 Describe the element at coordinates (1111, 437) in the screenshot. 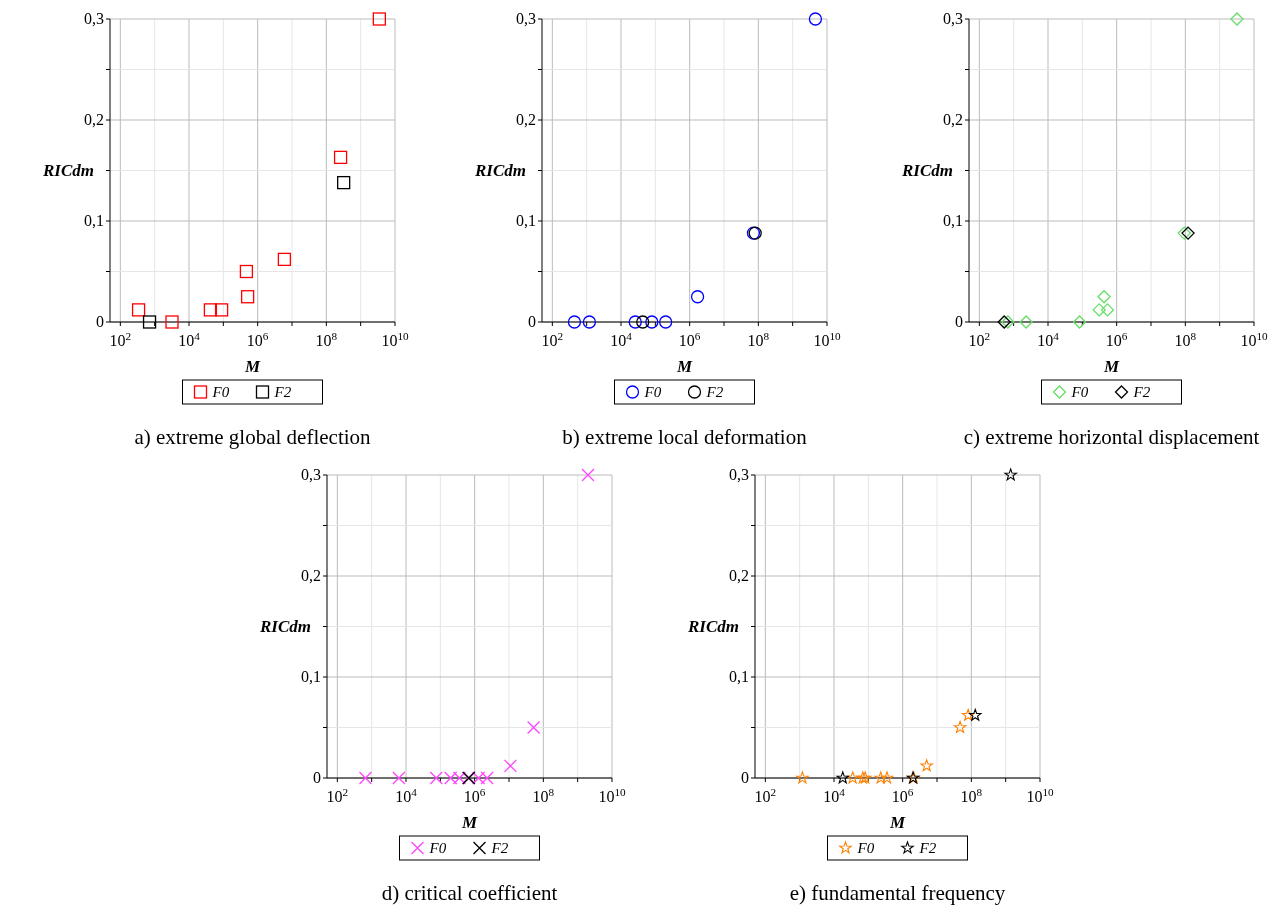

I see `text: c) extreme horizontal displacement` at that location.